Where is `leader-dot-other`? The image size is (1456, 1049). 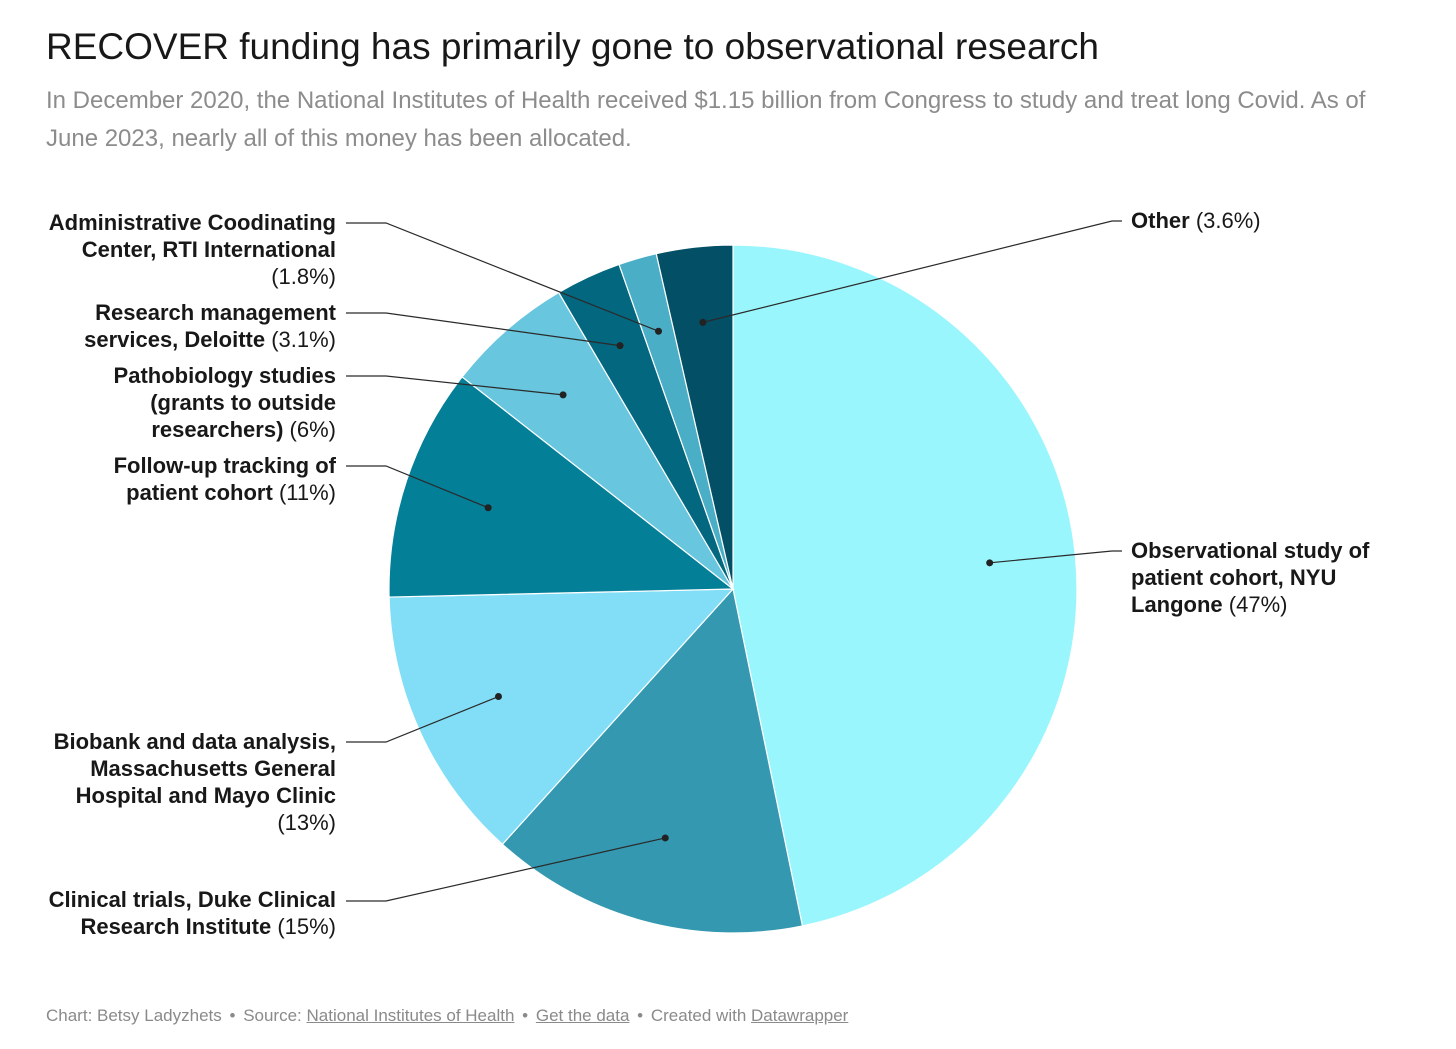 leader-dot-other is located at coordinates (703, 322).